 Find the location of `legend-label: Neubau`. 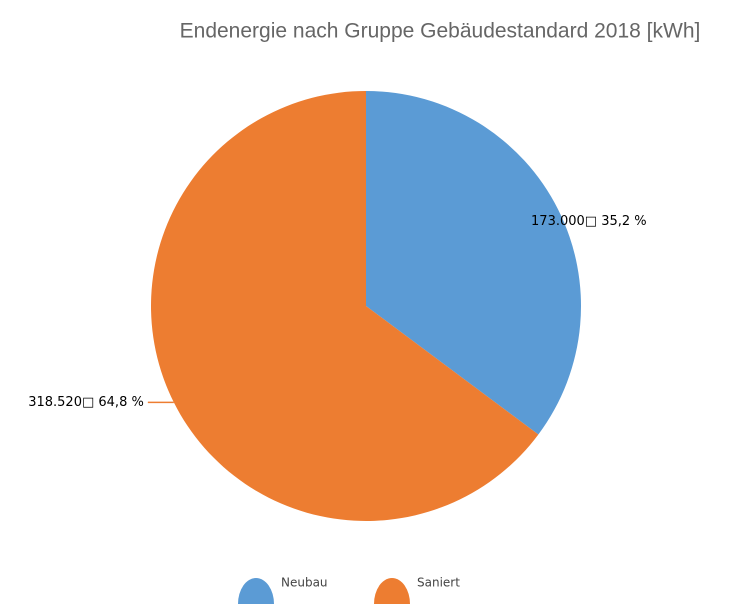

legend-label: Neubau is located at coordinates (304, 583).